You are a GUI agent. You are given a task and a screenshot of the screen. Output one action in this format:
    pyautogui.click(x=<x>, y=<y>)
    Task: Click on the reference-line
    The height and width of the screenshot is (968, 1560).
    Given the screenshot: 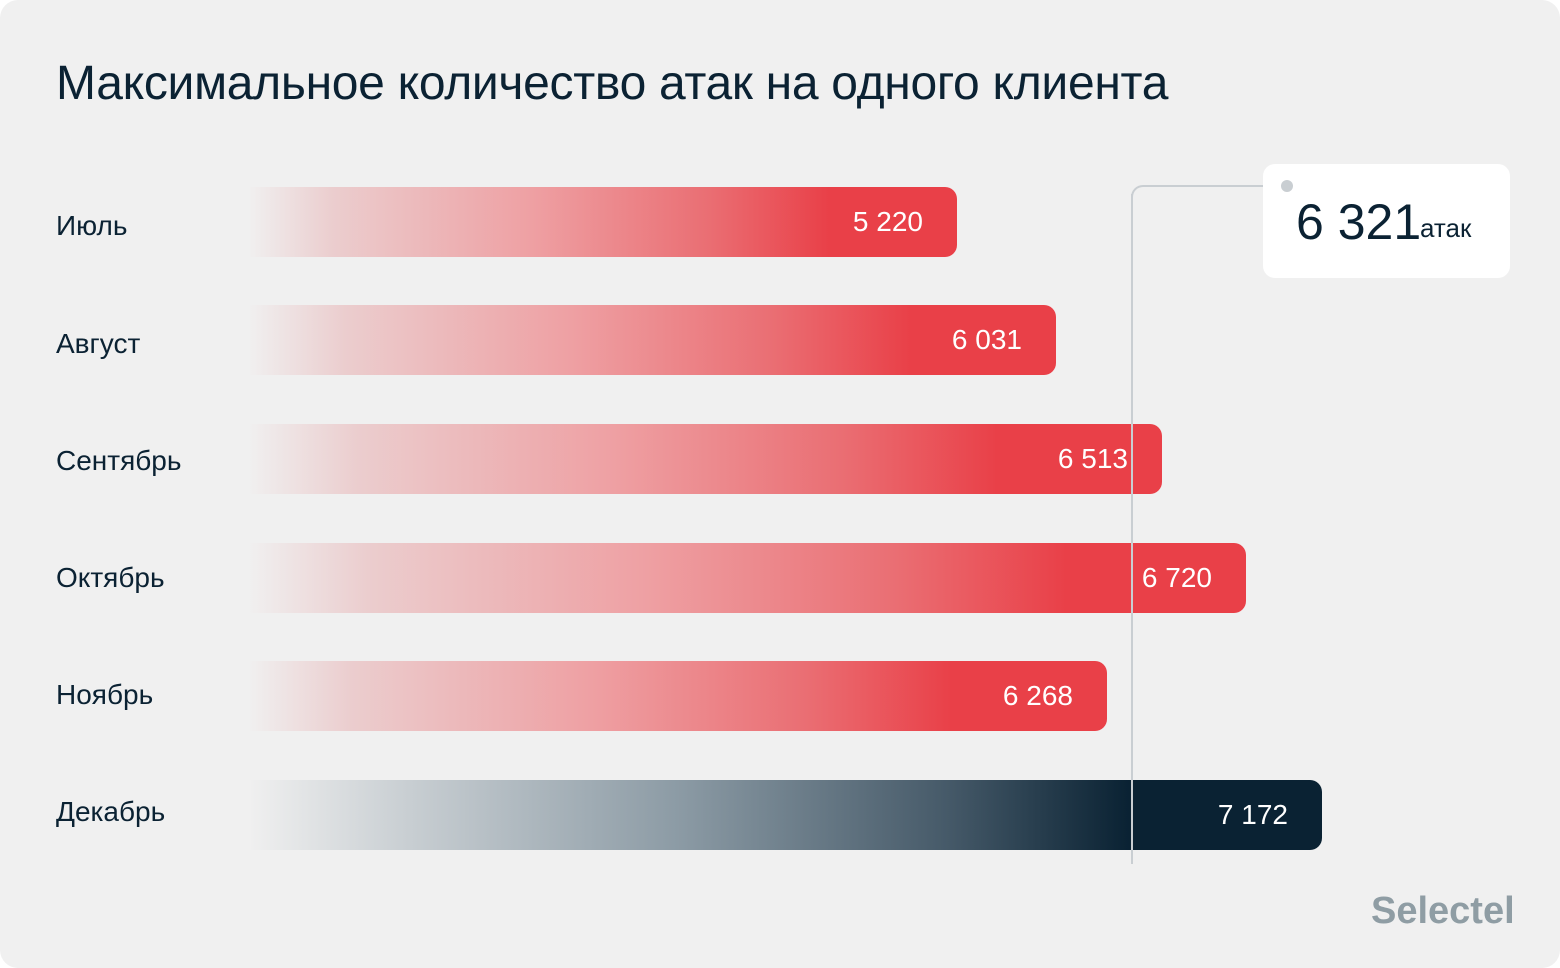 What is the action you would take?
    pyautogui.click(x=1132, y=529)
    